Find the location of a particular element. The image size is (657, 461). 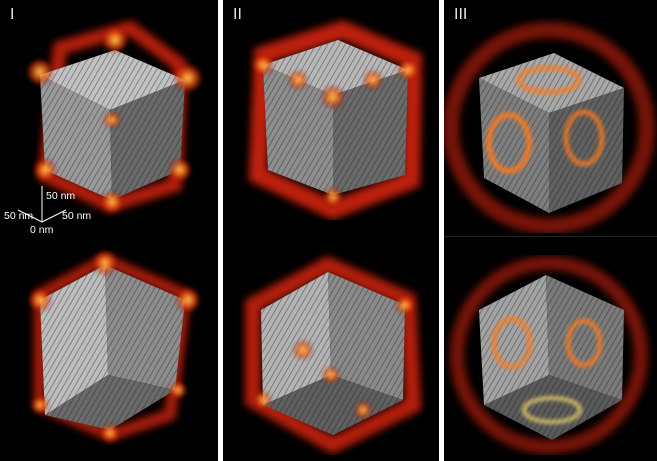

axis-label-vertical: 50 nm is located at coordinates (61, 196).